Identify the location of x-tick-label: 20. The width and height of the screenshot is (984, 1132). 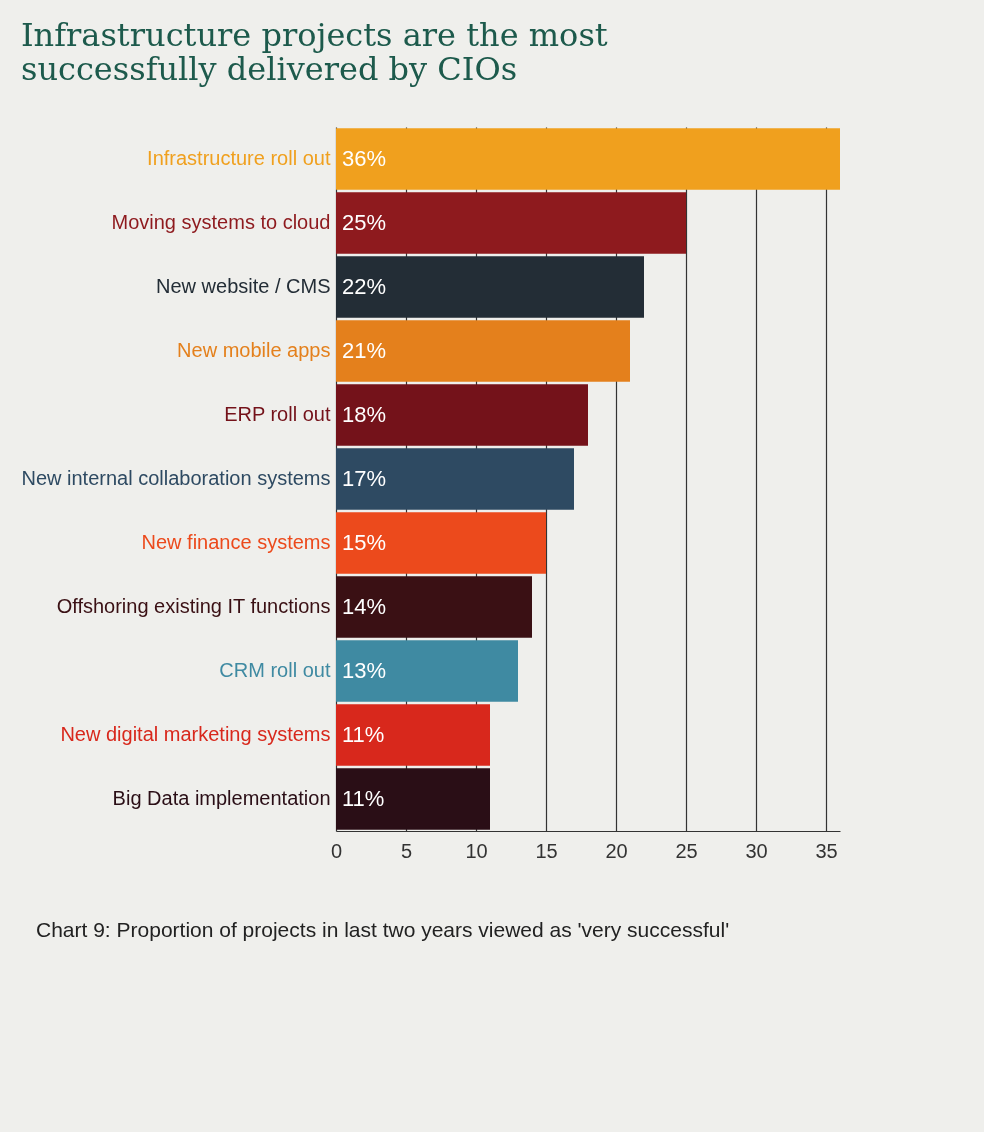
(616, 850).